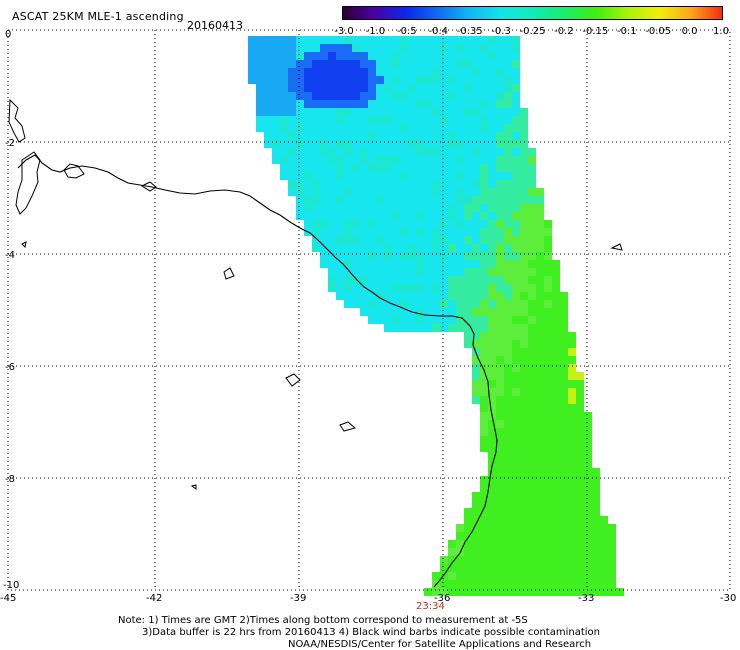 This screenshot has height=650, width=740. I want to click on colorbar-label: -0.5, so click(407, 31).